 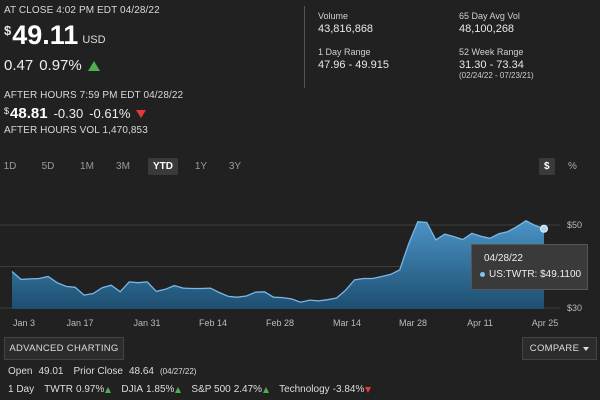 What do you see at coordinates (7, 110) in the screenshot?
I see `after-hours-currency-symbol: $` at bounding box center [7, 110].